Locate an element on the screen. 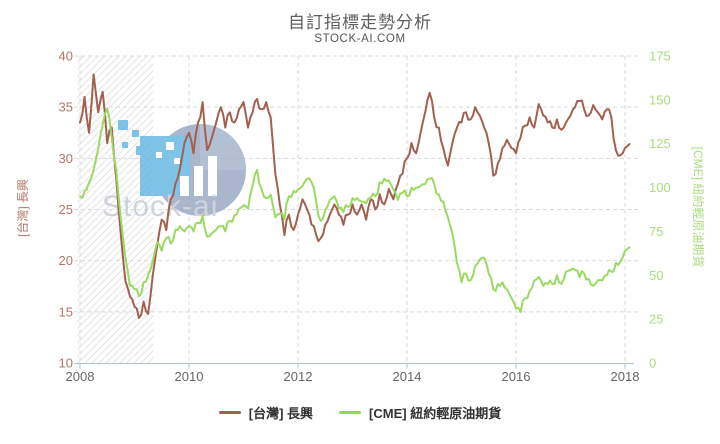 This screenshot has width=720, height=444. svg-text: 2008 is located at coordinates (80, 376).